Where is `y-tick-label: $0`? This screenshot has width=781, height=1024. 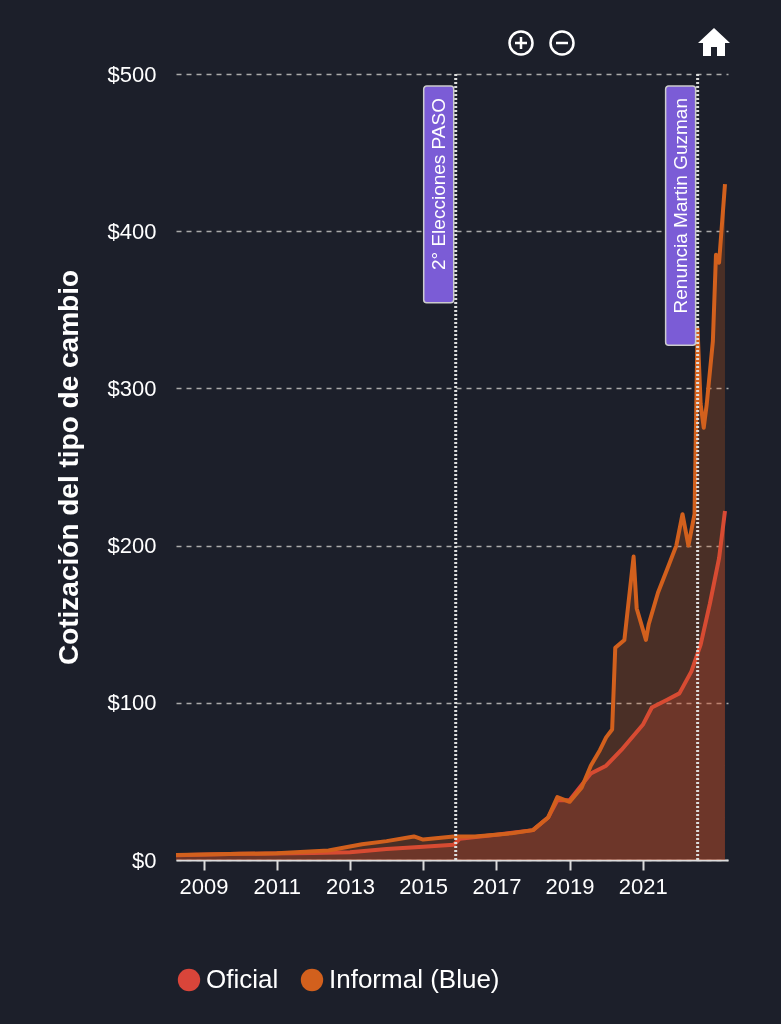
y-tick-label: $0 is located at coordinates (144, 860).